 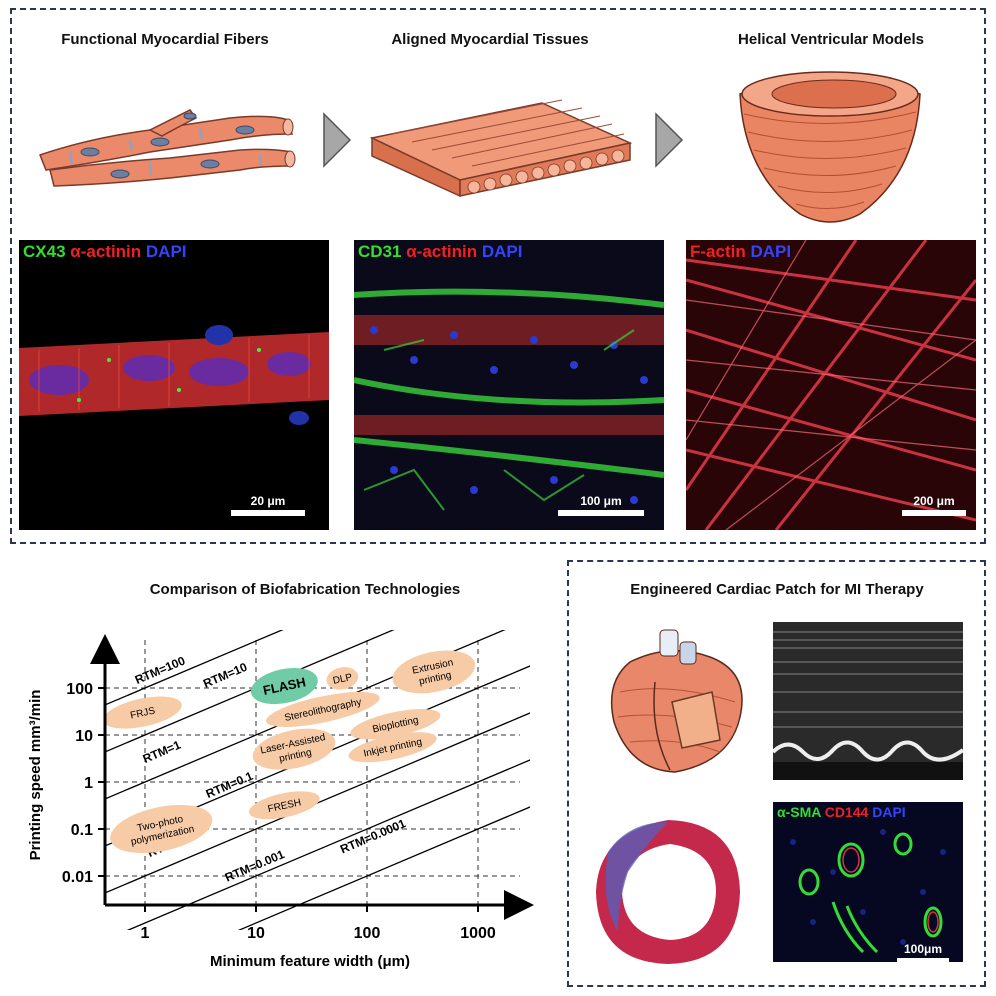 I want to click on heart-patch-illustration, so click(x=676, y=701).